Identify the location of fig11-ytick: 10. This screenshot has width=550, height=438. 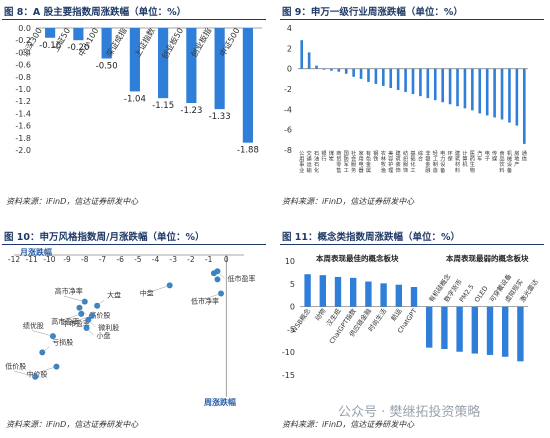
(290, 261).